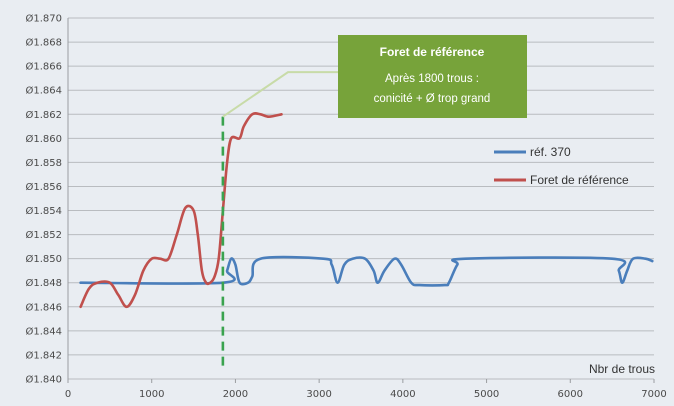 Image resolution: width=674 pixels, height=406 pixels. Describe the element at coordinates (44, 163) in the screenshot. I see `y-tick-label: Ø1.858` at that location.